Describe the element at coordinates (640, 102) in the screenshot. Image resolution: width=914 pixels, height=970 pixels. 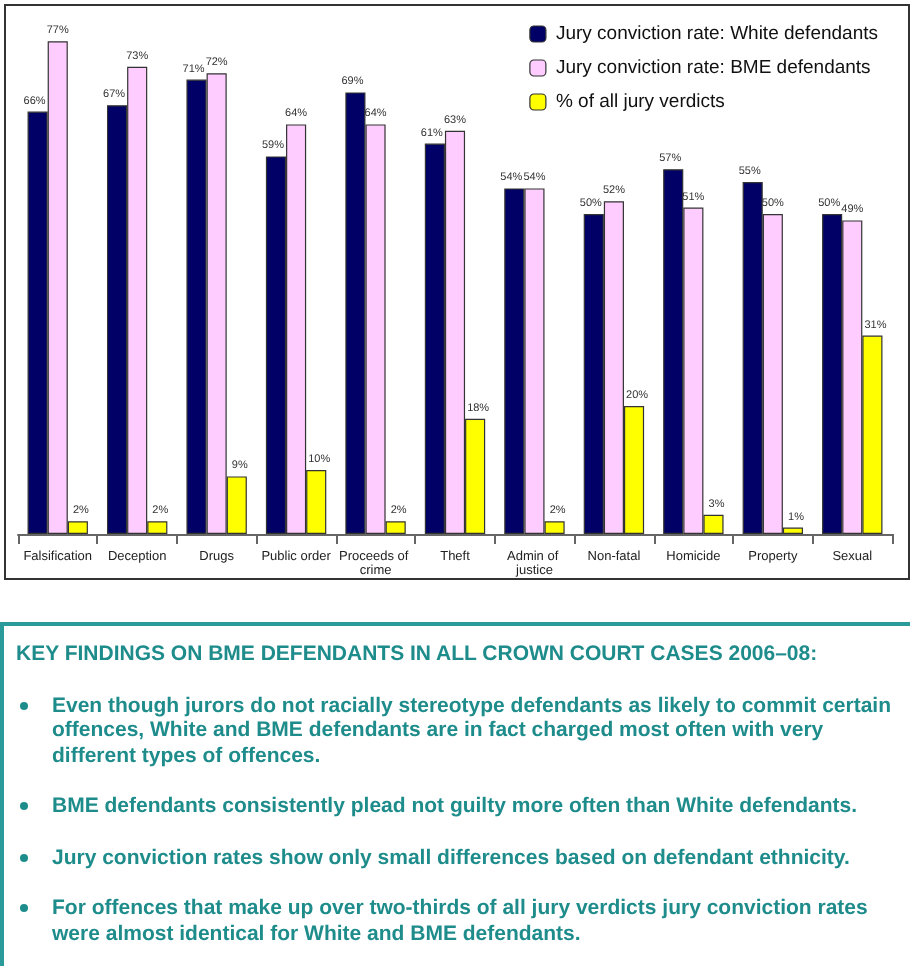
I see `legend-label: % of all jury verdicts` at that location.